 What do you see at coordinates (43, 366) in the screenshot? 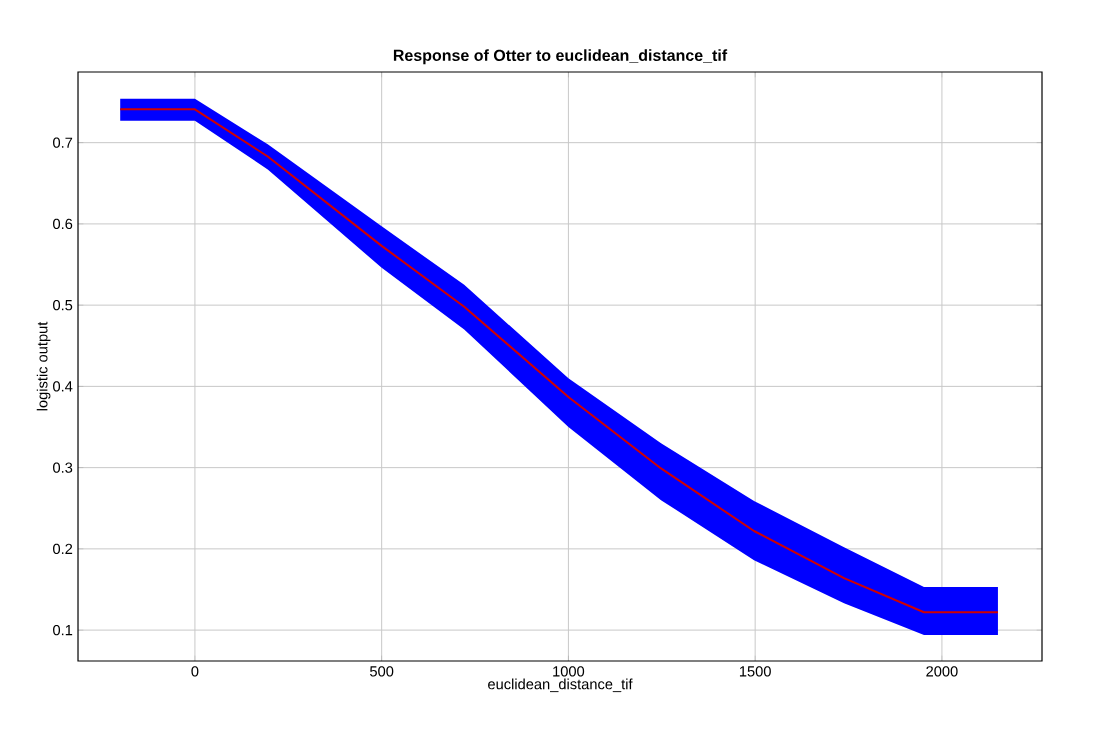
I see `y-axis-title: logistic output` at bounding box center [43, 366].